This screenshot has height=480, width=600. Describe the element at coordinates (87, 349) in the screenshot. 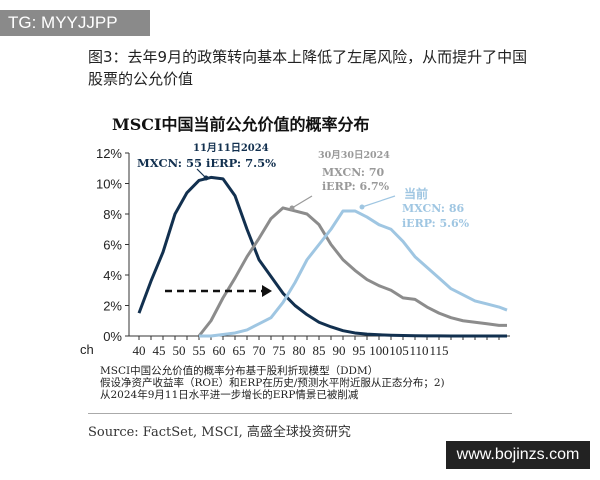

I see `axis-unit: ch` at that location.